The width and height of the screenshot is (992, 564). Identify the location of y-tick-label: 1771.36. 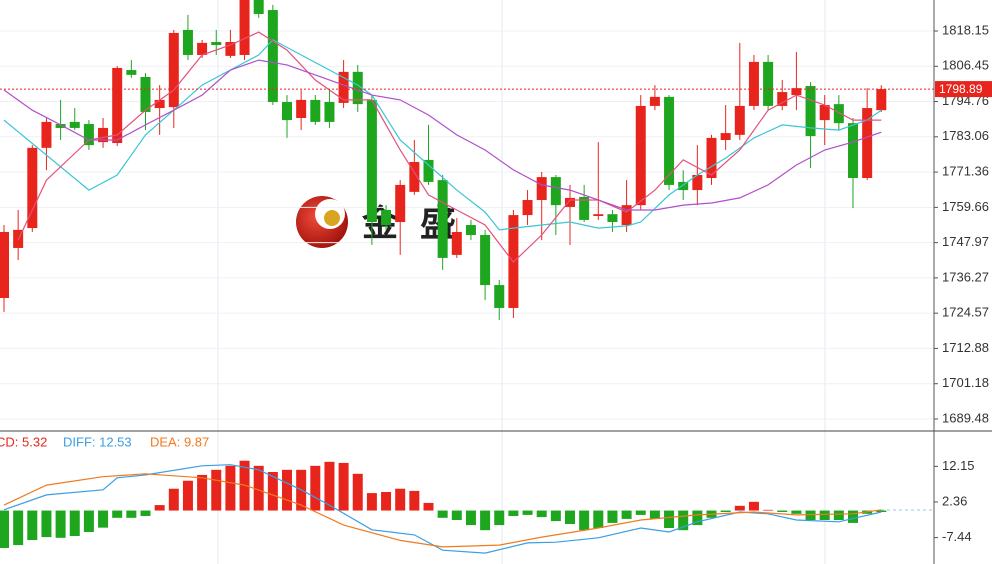
(965, 171).